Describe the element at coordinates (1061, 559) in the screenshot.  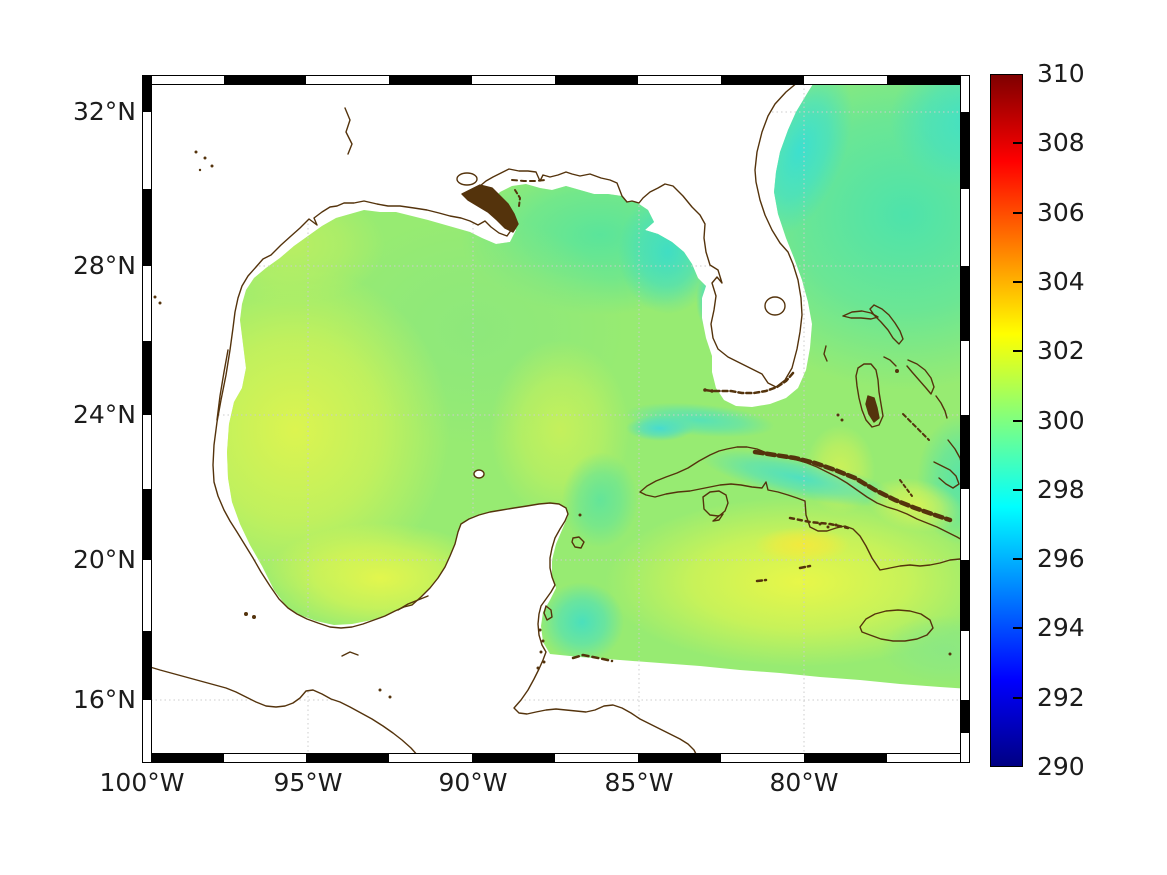
I see `colorbar-label: 296` at that location.